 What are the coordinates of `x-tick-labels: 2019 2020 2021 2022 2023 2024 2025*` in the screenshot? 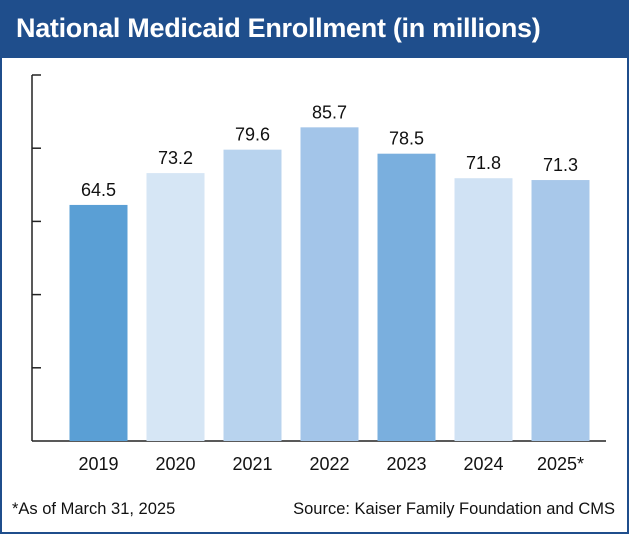 It's located at (331, 464).